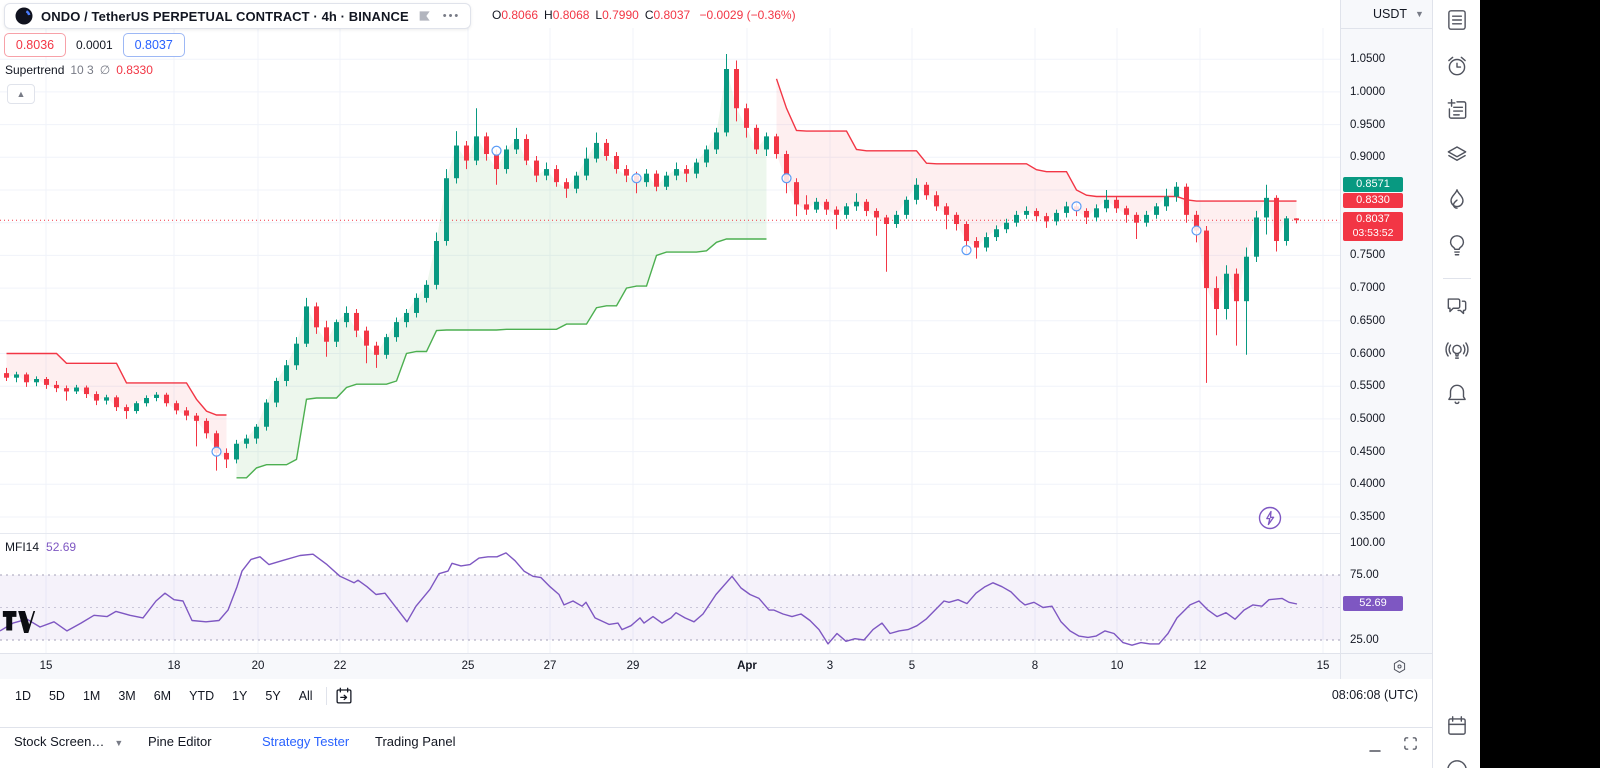 The image size is (1600, 768). I want to click on mfi-legend: MFI14 52.69, so click(40, 547).